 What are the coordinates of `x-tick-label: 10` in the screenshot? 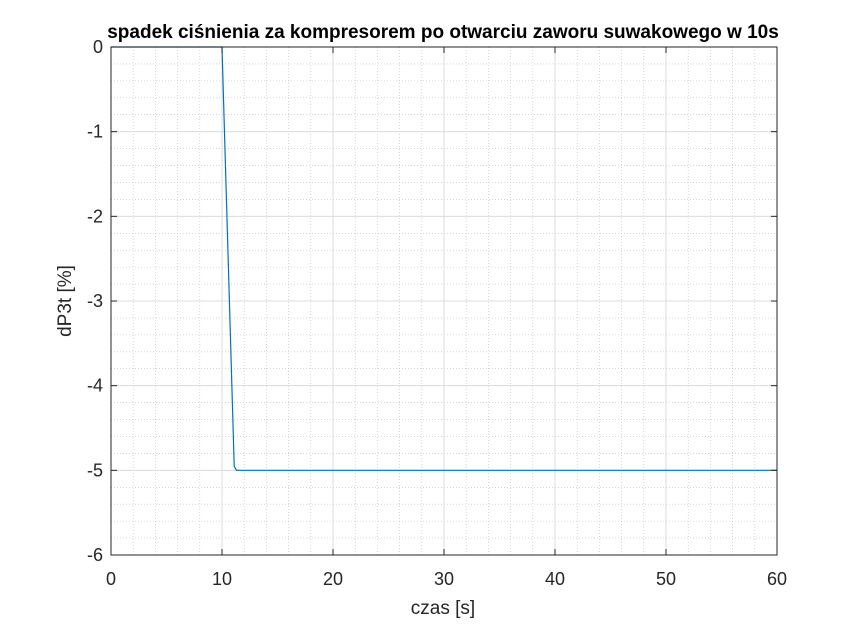 It's located at (222, 579).